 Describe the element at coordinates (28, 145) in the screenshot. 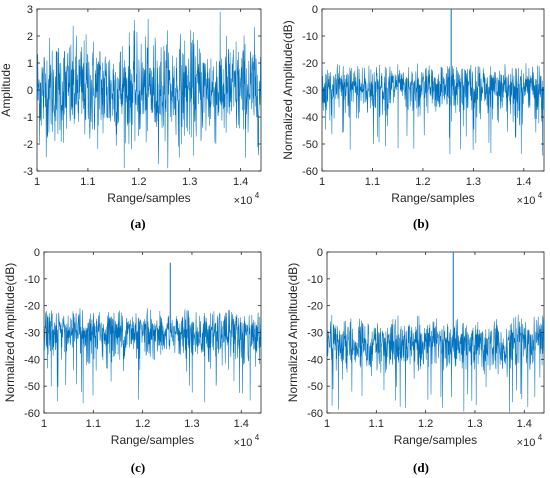

I see `y-tick-label: -2` at that location.